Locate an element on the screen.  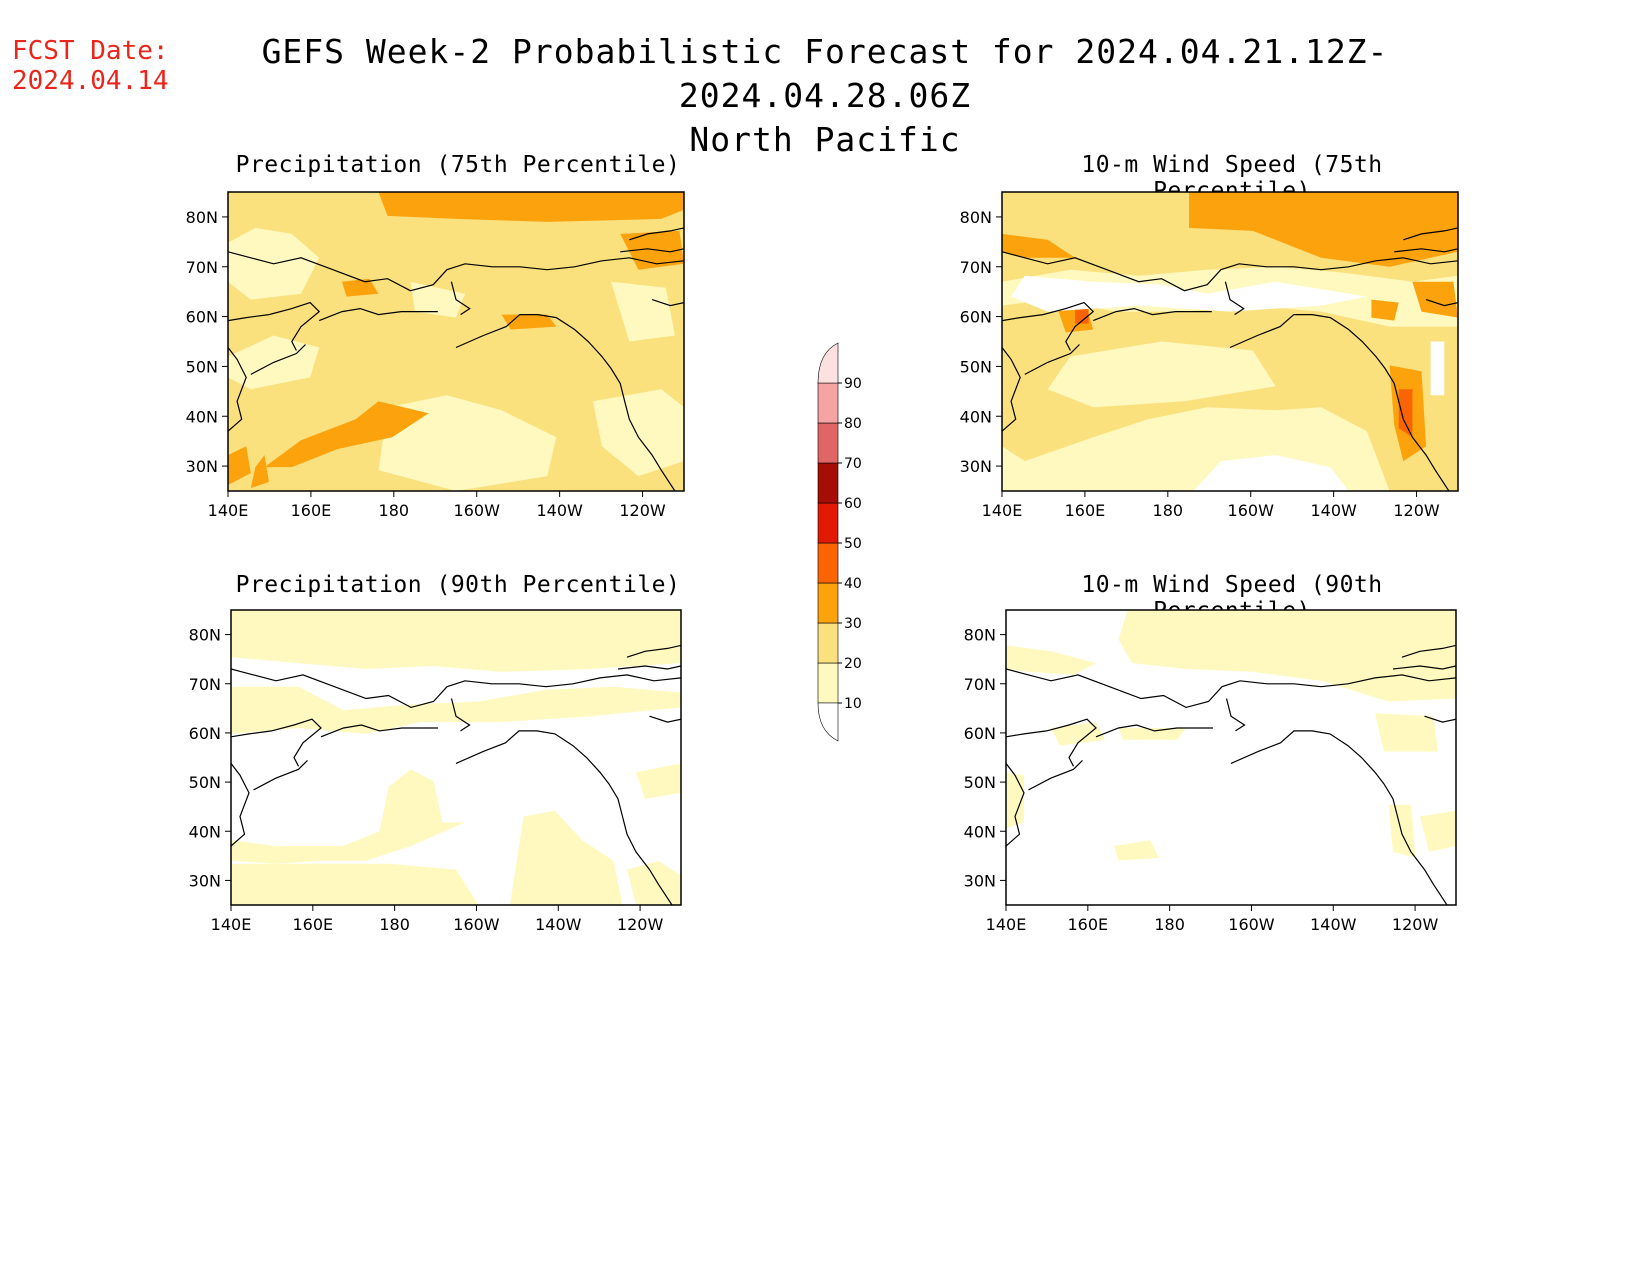
figure-title-line2: North Pacific is located at coordinates (825, 139).